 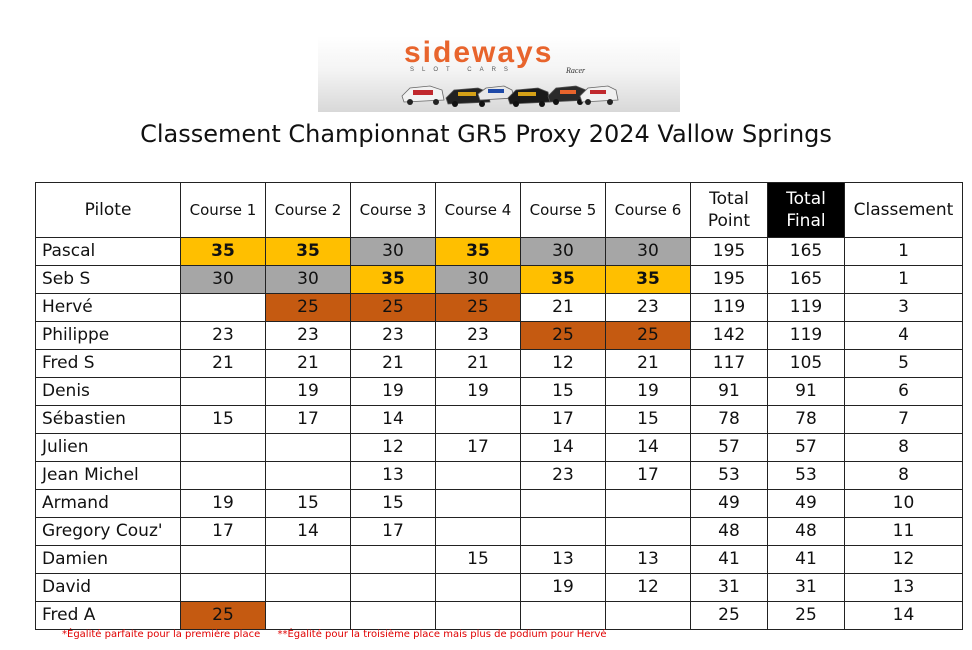 What do you see at coordinates (223, 335) in the screenshot?
I see `course-1-points: 23` at bounding box center [223, 335].